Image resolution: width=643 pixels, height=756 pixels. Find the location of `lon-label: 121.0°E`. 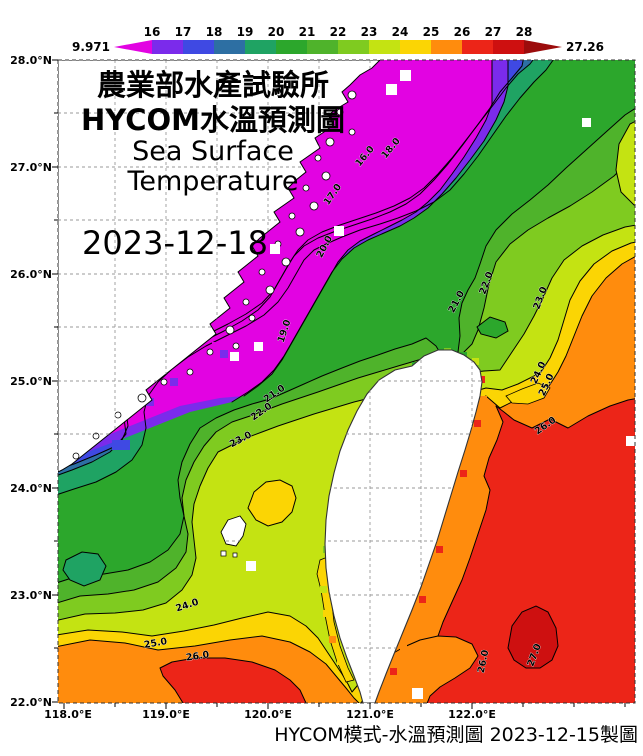

lon-label: 121.0°E is located at coordinates (370, 714).